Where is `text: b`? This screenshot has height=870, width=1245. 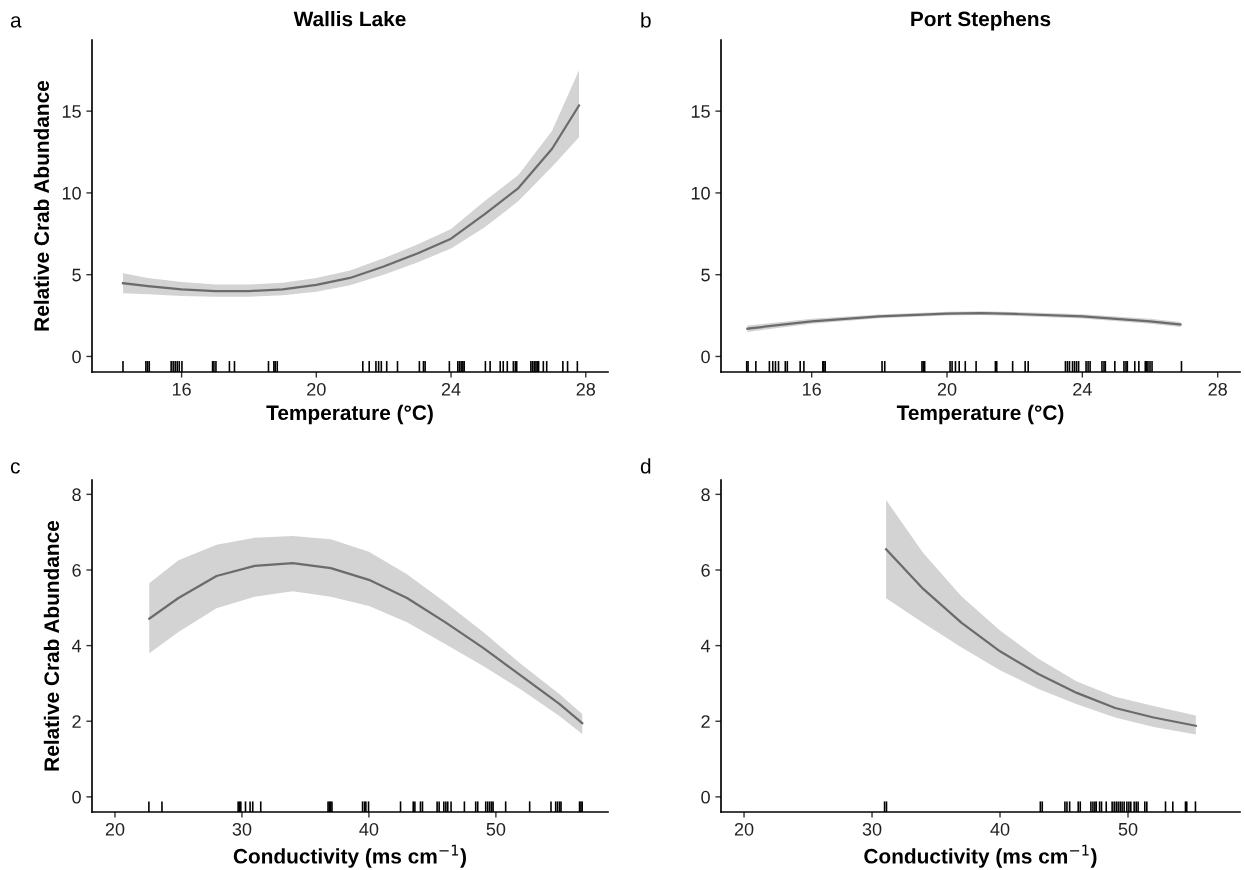
text: b is located at coordinates (646, 20).